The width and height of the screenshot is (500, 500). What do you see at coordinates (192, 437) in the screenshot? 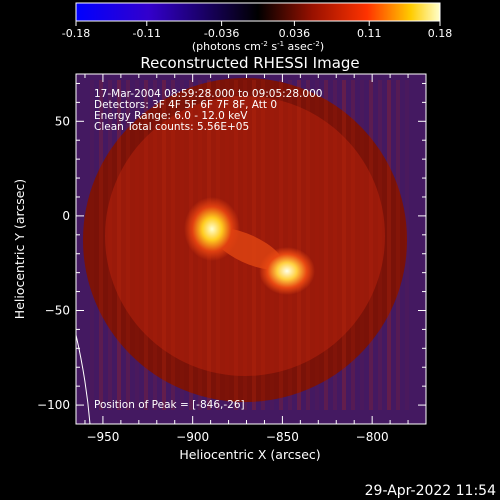
I see `x-tick-label: −900` at bounding box center [192, 437].